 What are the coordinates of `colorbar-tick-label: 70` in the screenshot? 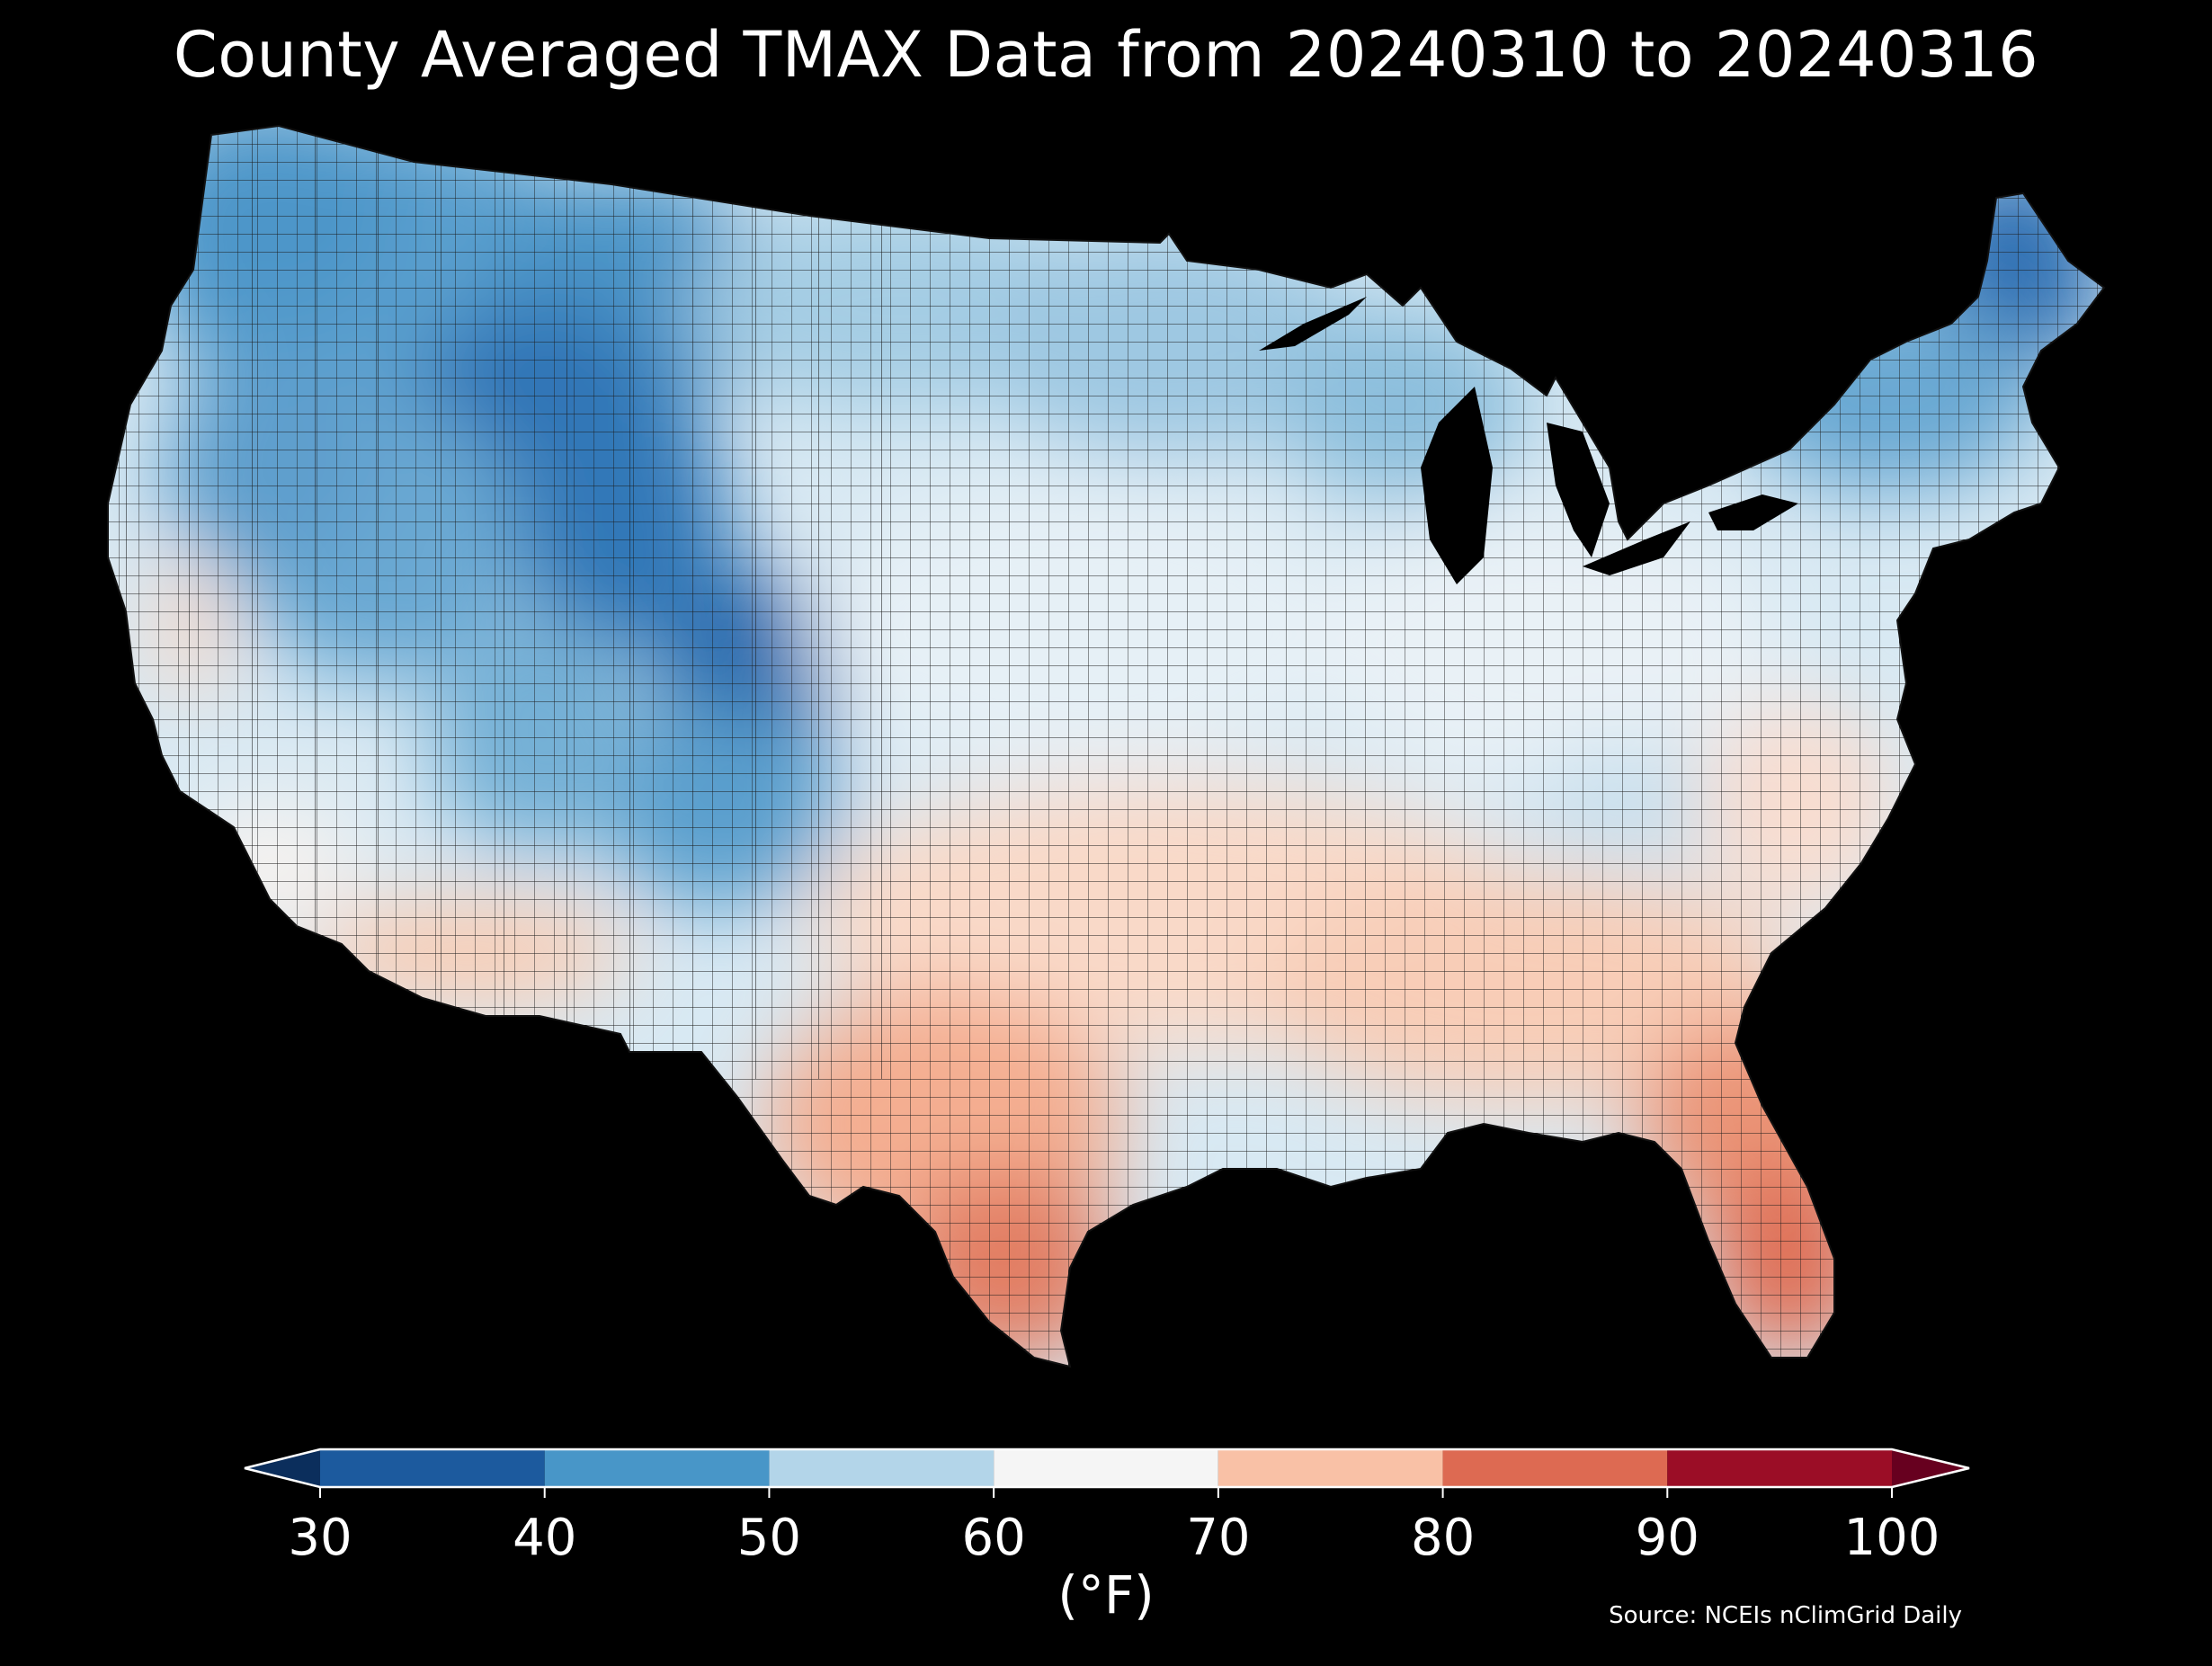 It's located at (1218, 1538).